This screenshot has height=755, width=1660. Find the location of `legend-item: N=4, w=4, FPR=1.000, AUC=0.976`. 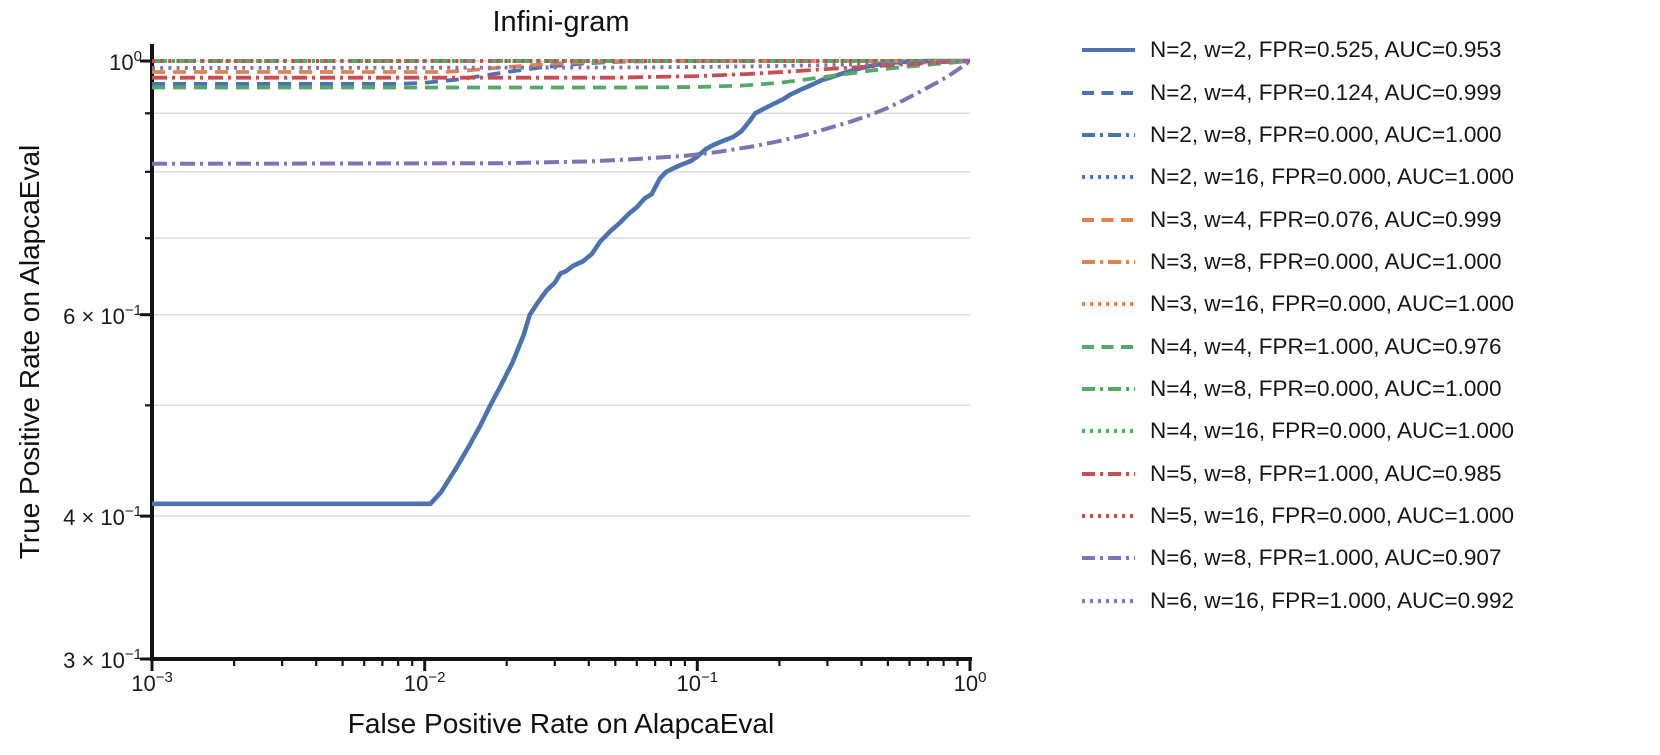

legend-item: N=4, w=4, FPR=1.000, AUC=0.976 is located at coordinates (1298, 346).